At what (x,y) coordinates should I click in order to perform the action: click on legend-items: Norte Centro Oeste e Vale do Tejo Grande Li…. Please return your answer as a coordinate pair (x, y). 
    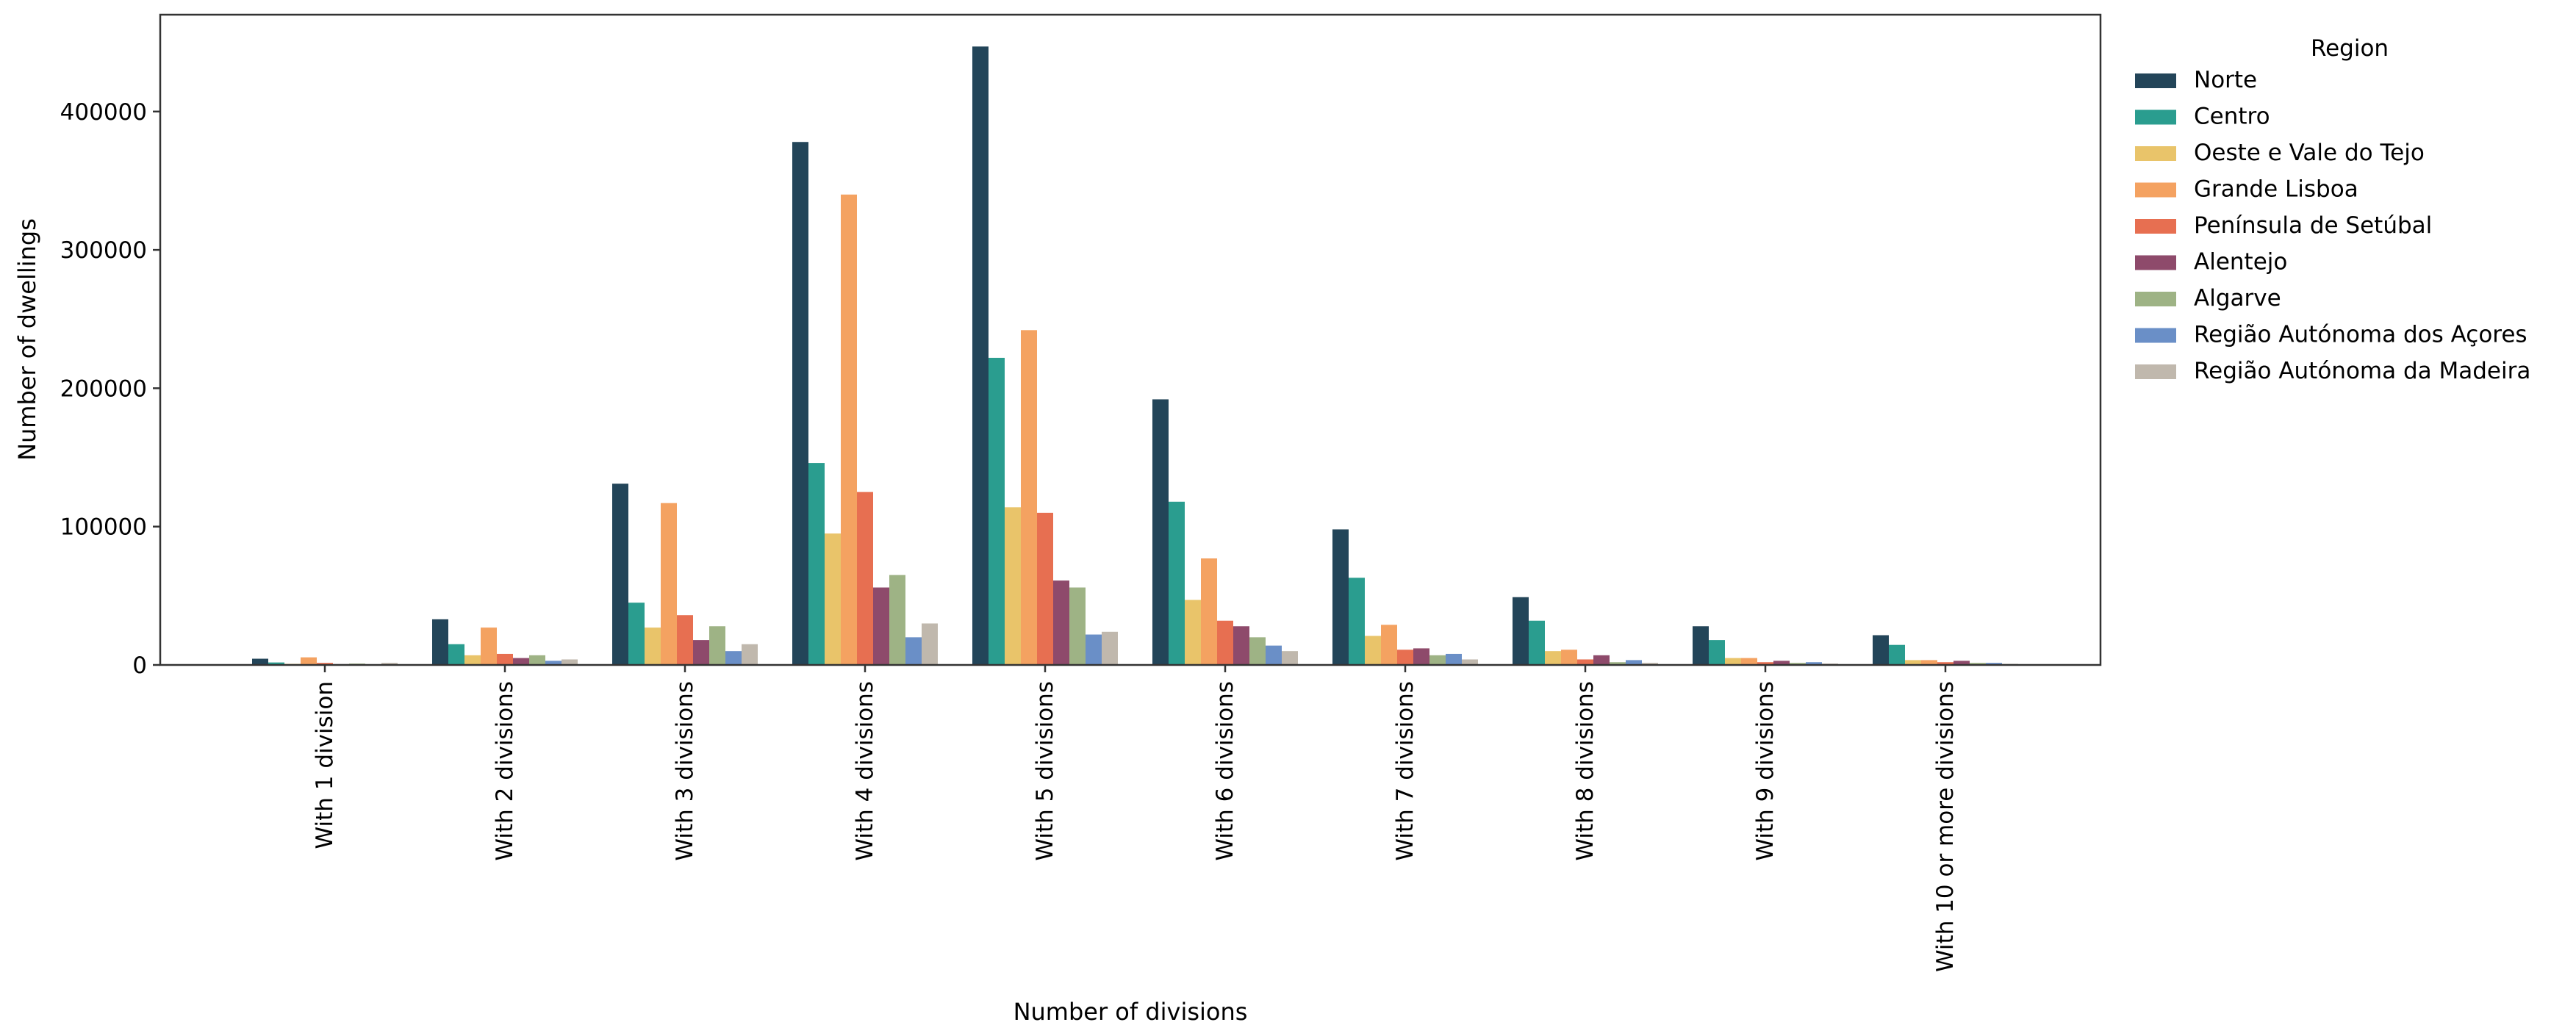
    Looking at the image, I should click on (2332, 225).